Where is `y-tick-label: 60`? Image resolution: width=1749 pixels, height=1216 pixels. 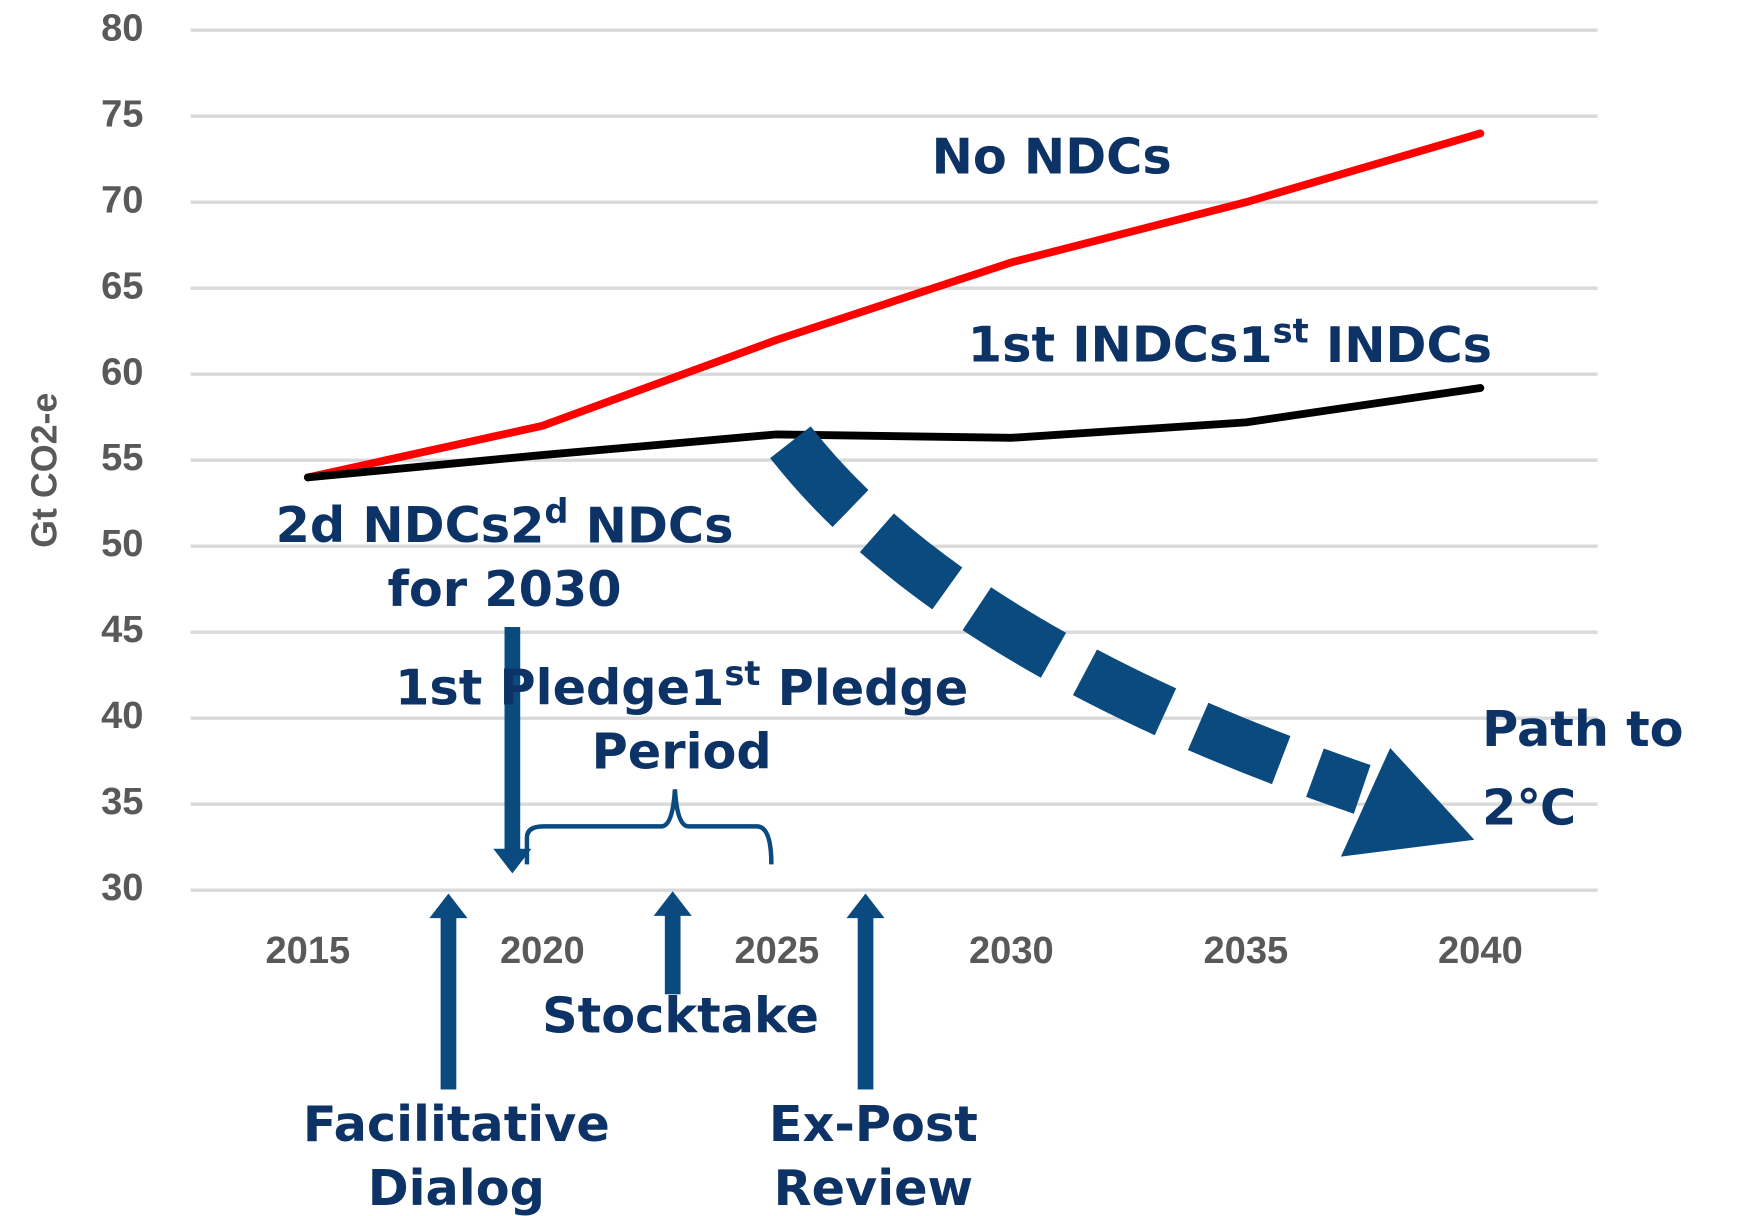
y-tick-label: 60 is located at coordinates (122, 372).